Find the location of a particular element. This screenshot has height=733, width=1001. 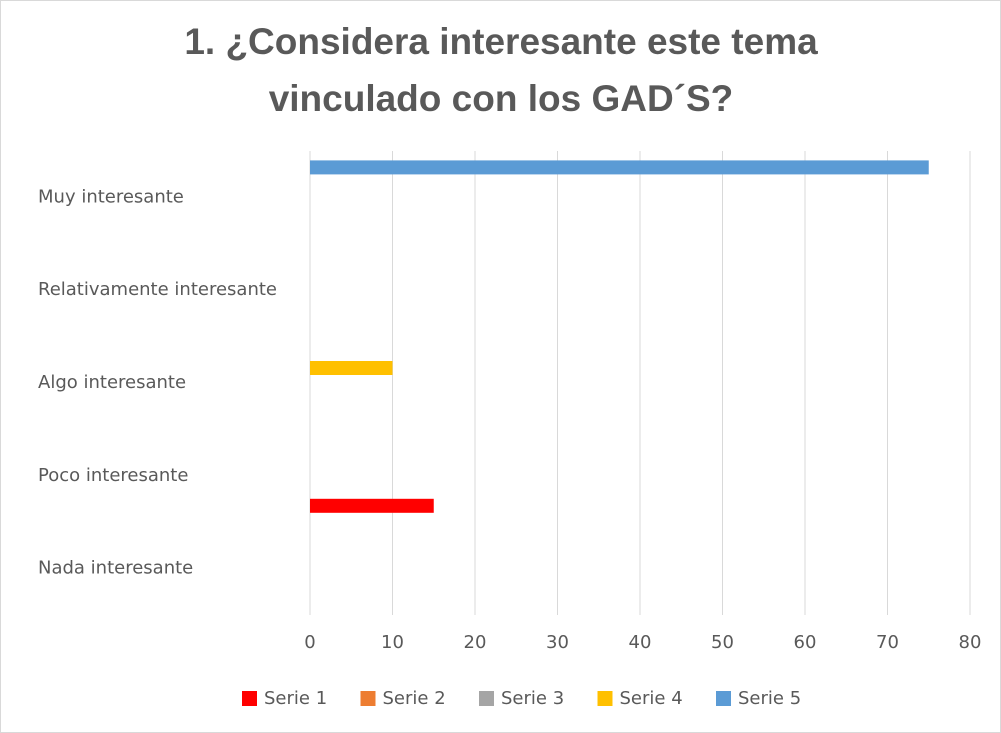

y-tick-label: Poco interesante is located at coordinates (113, 475).